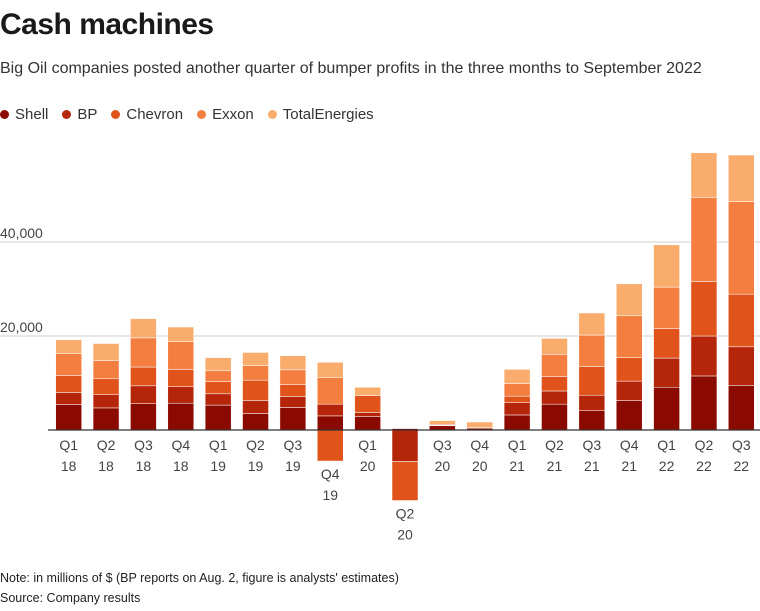 This screenshot has width=760, height=611. Describe the element at coordinates (107, 24) in the screenshot. I see `chart-title: Cash machines` at that location.